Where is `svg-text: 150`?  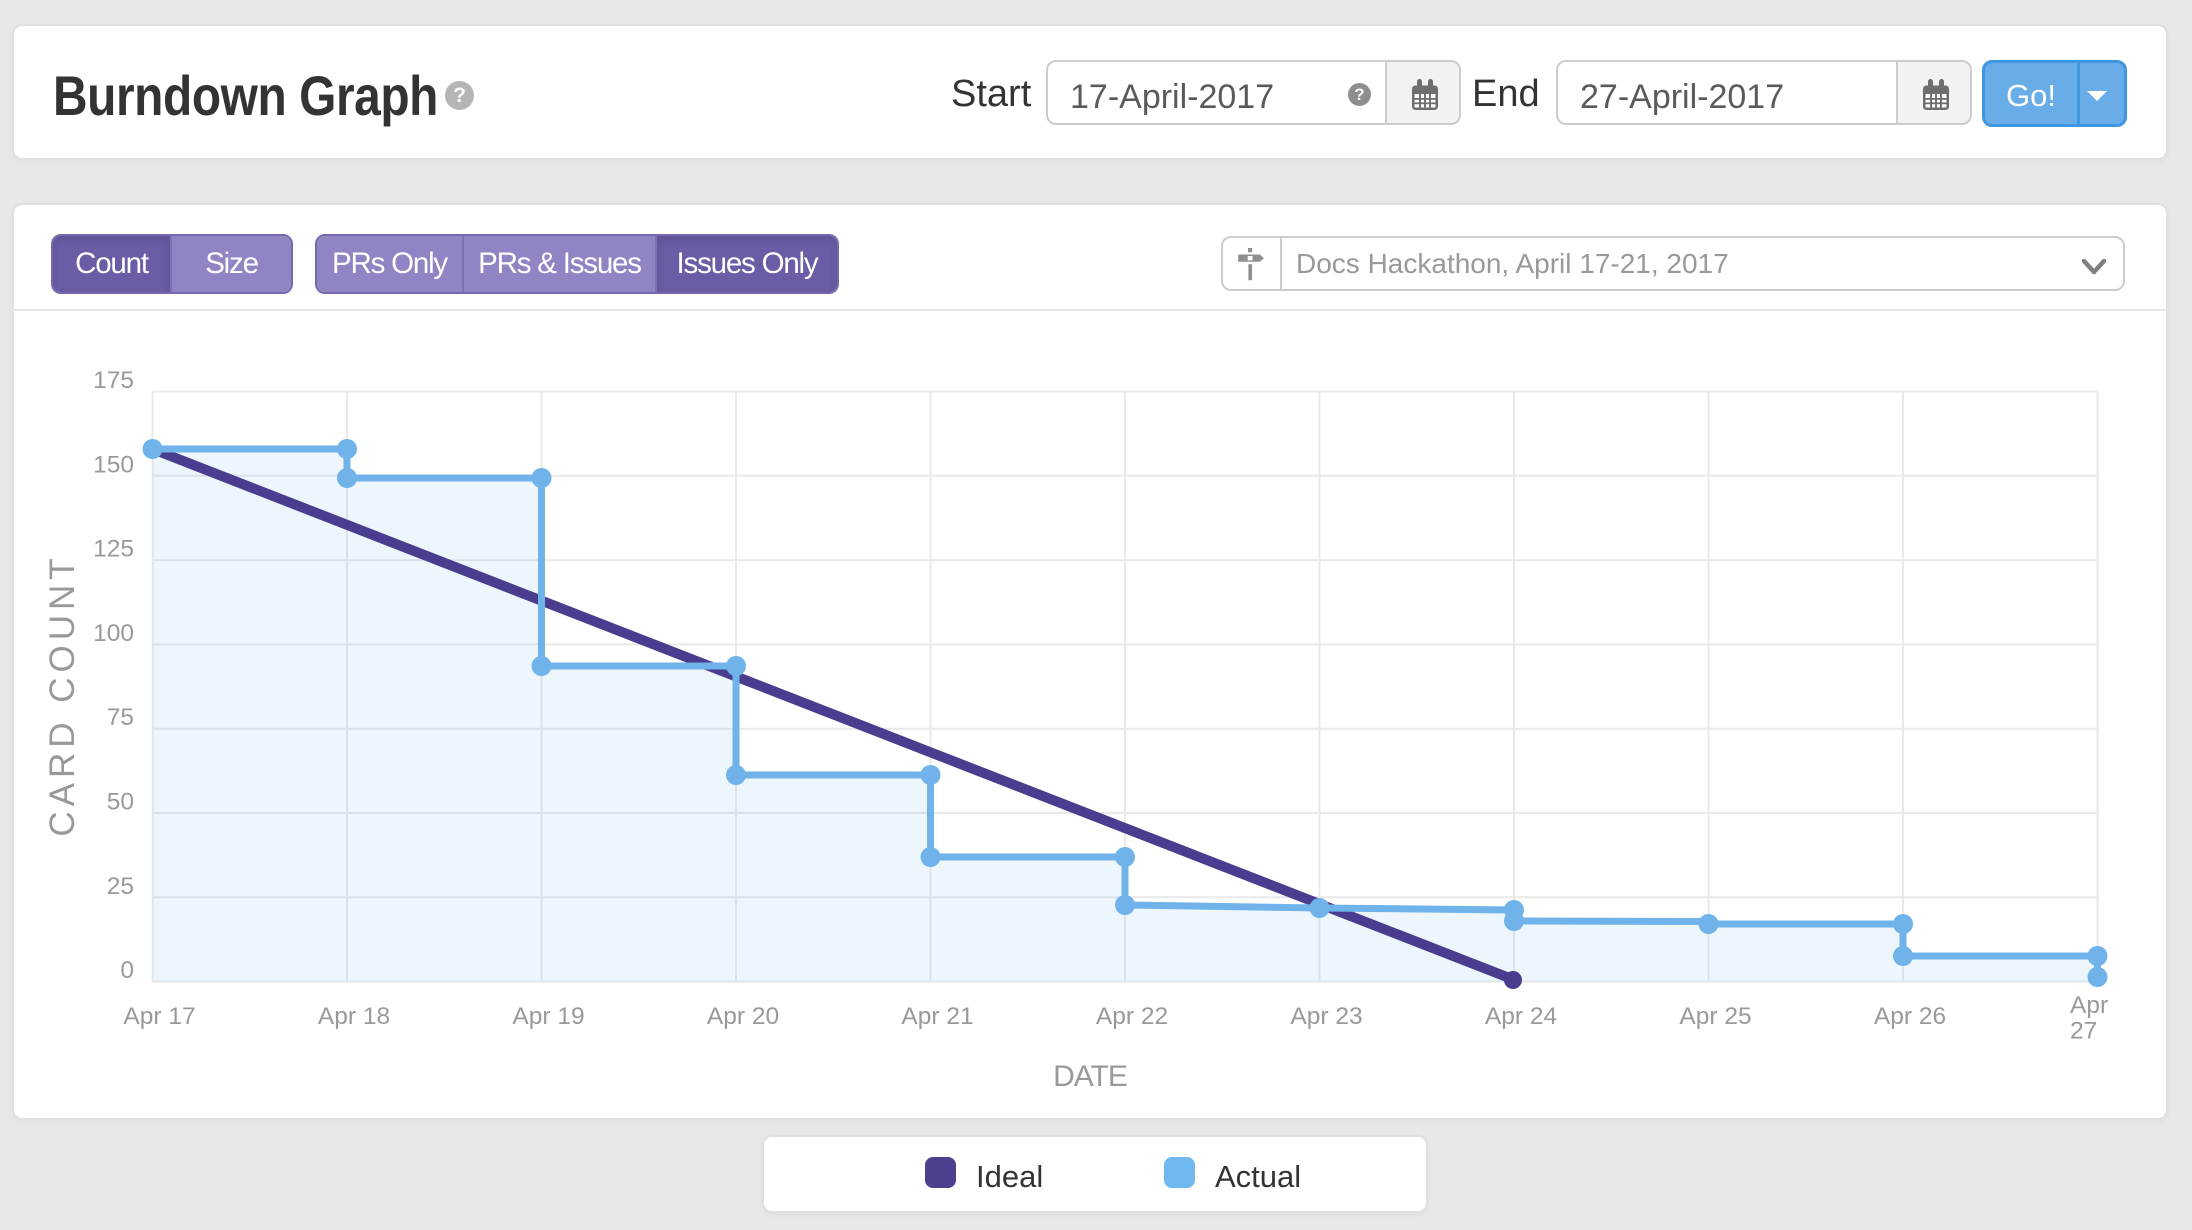 svg-text: 150 is located at coordinates (113, 464).